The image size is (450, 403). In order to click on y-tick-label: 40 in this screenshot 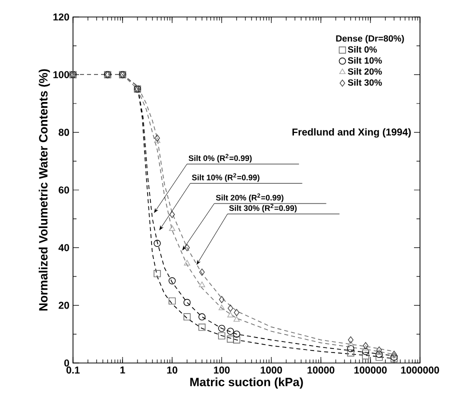, I will do `click(64, 248)`.